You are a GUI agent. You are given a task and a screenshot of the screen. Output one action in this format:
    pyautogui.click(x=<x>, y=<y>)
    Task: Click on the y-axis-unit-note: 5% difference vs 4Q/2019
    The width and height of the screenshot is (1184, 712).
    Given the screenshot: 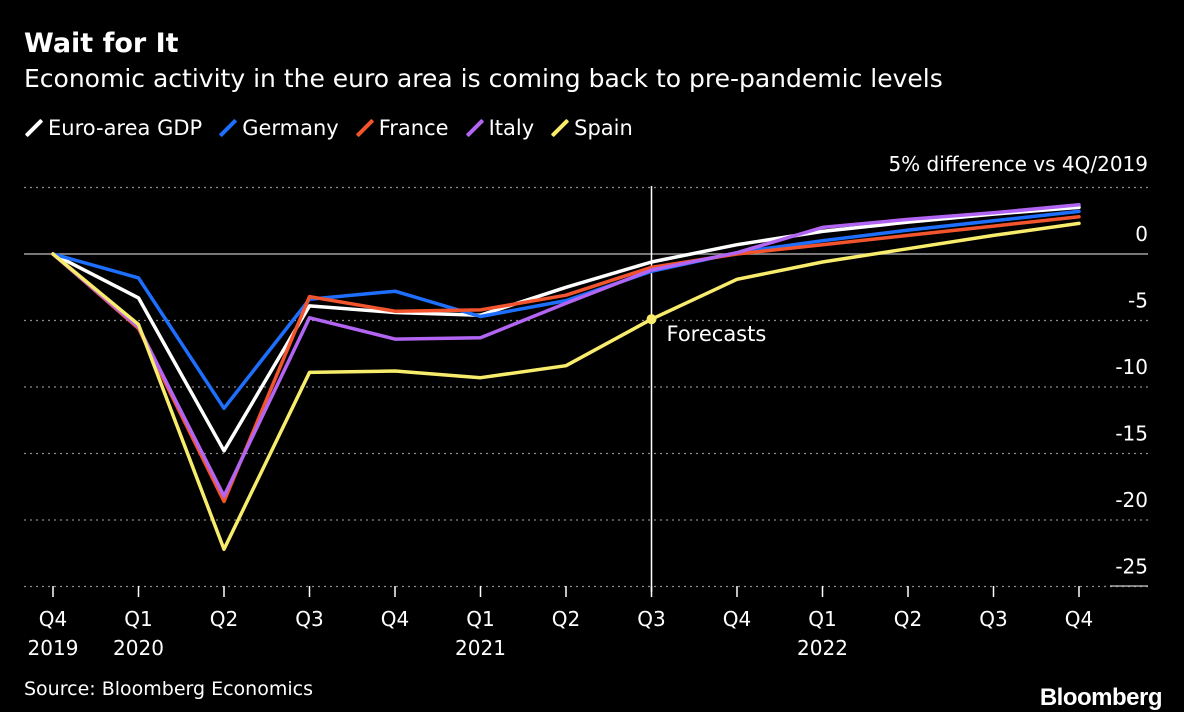 What is the action you would take?
    pyautogui.click(x=1018, y=164)
    